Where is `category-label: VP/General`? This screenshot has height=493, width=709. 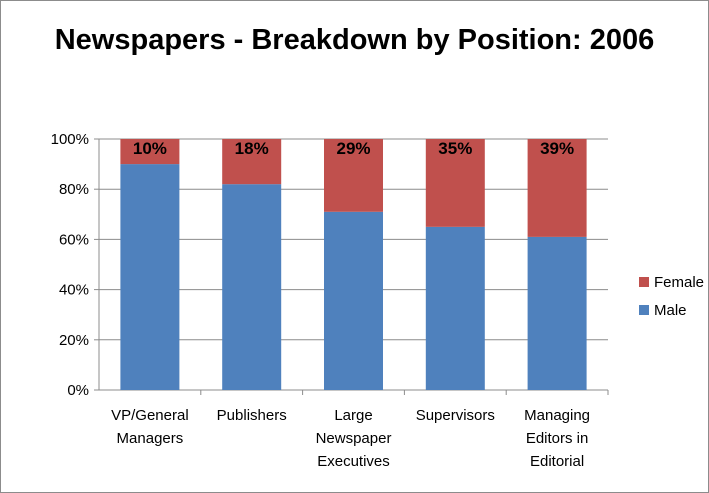
category-label: VP/General is located at coordinates (150, 415).